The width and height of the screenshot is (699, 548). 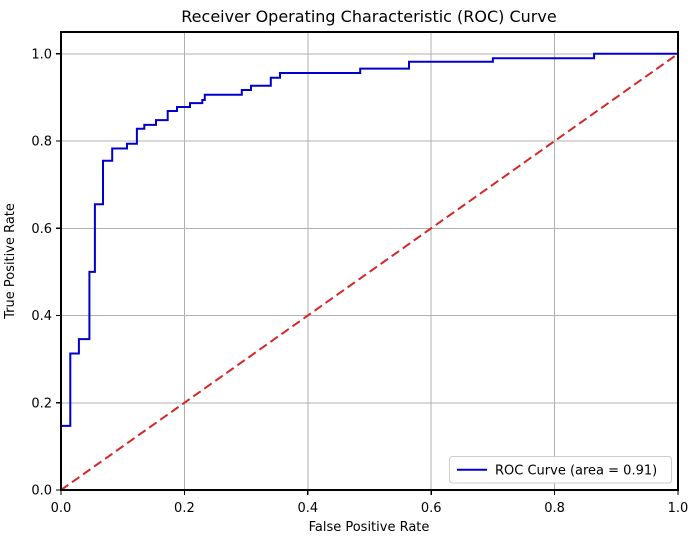 I want to click on legend: ROC Curve (area = 0.91), so click(x=560, y=470).